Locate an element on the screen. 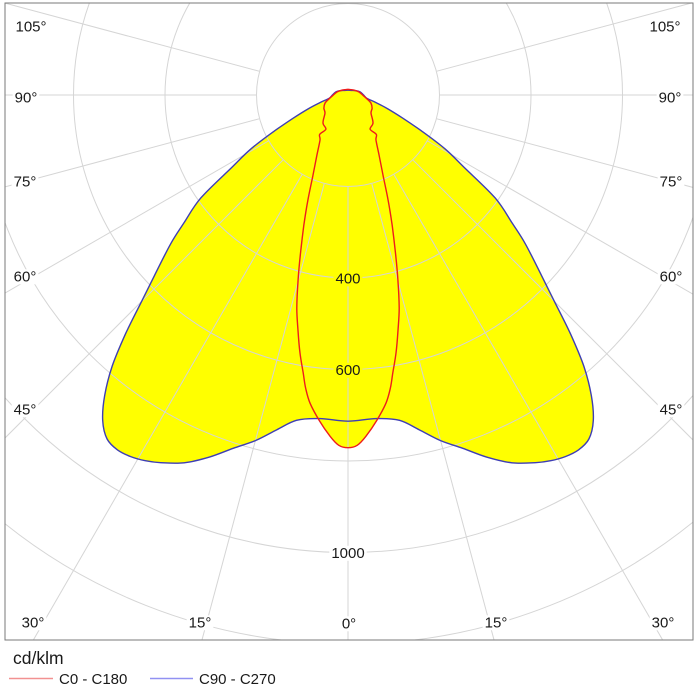  angle-label-left-15-bg is located at coordinates (200, 623).